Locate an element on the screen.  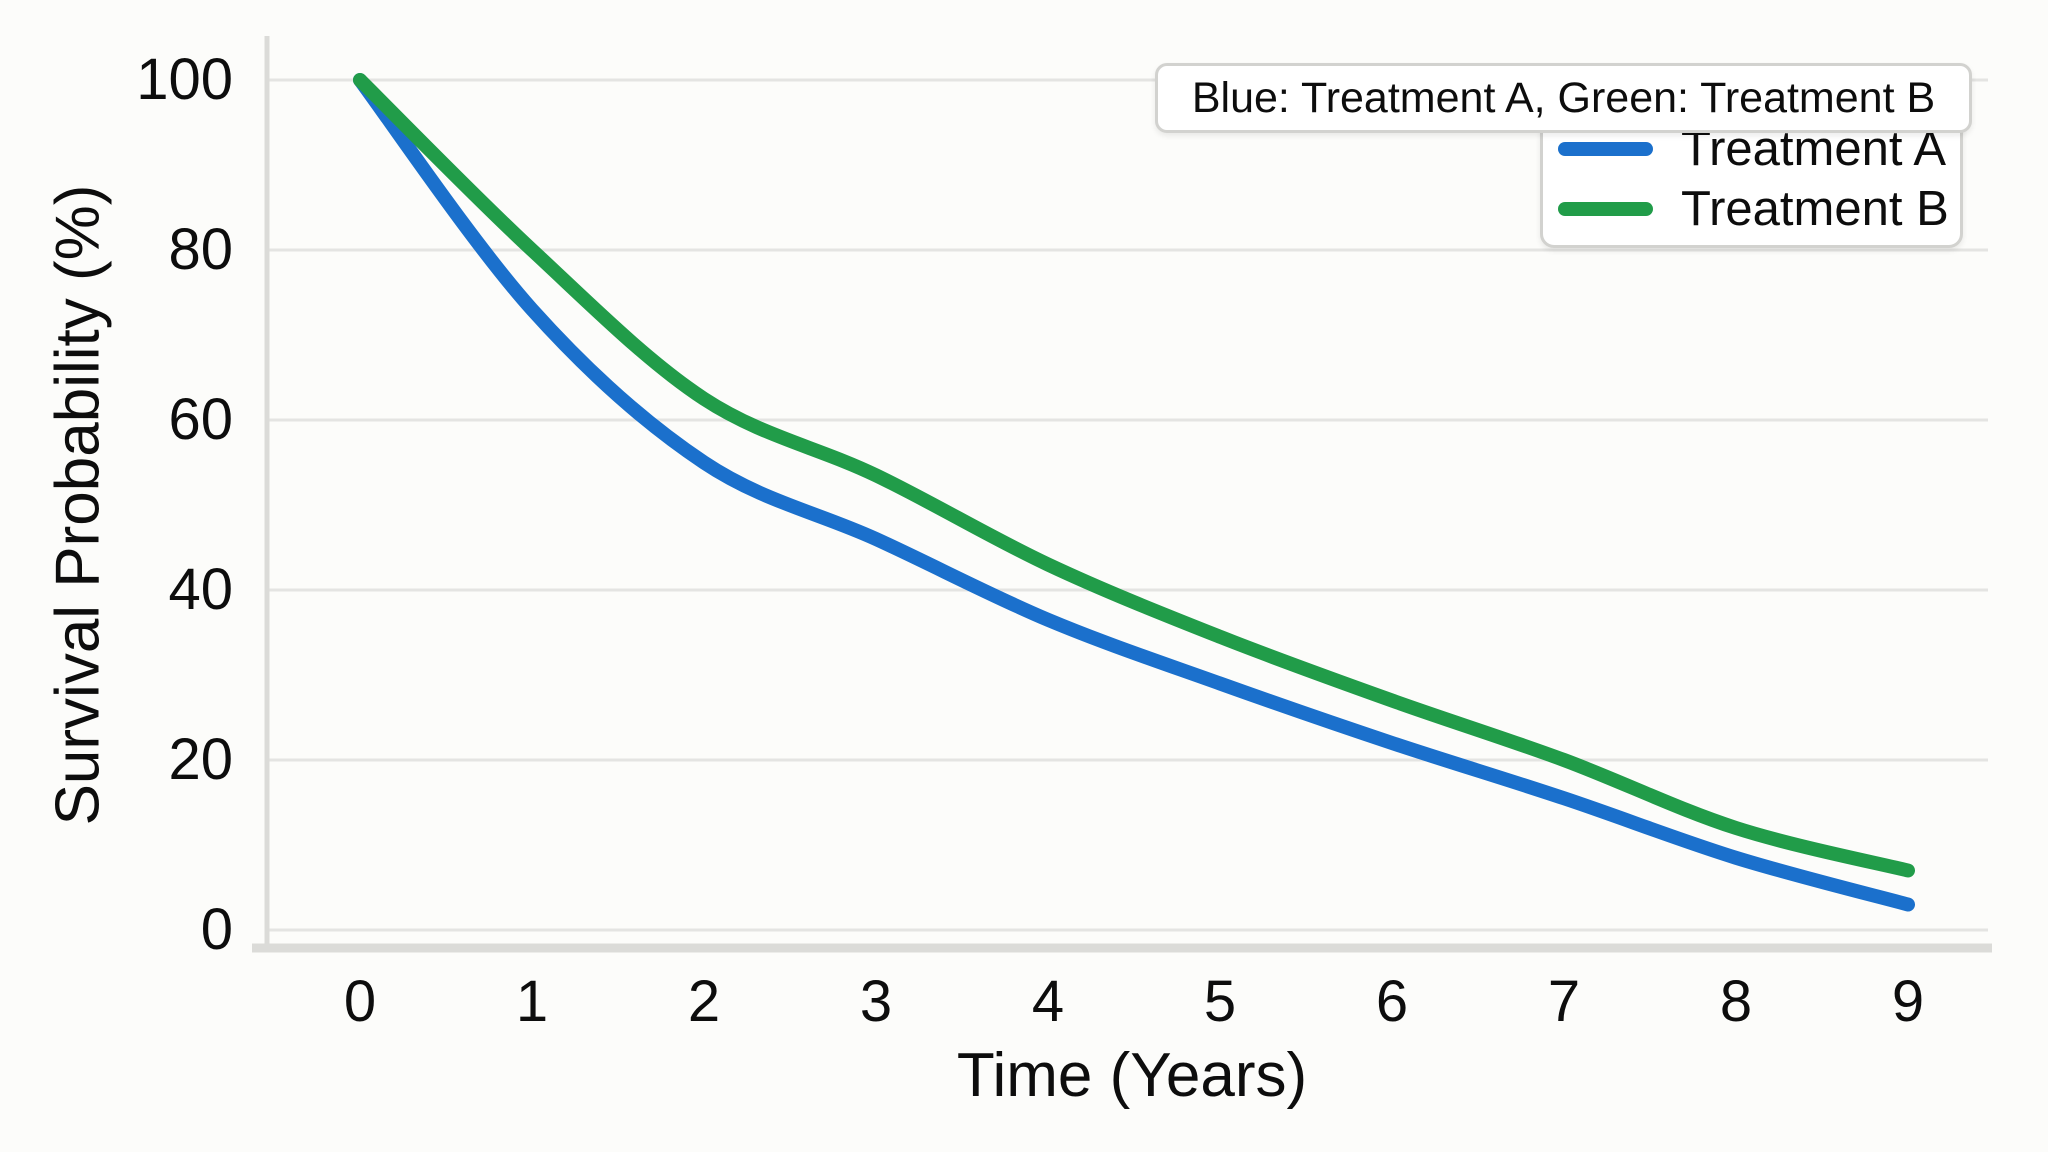
x-axis-title: Time (Years) is located at coordinates (1132, 1075).